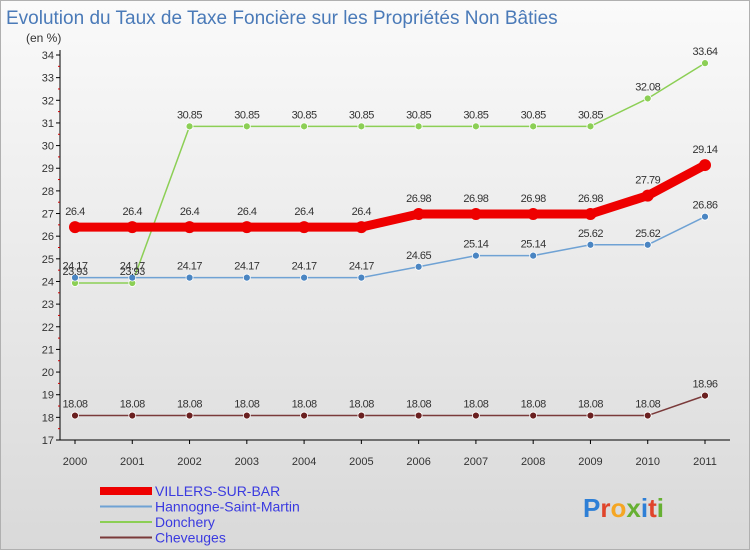 This screenshot has width=750, height=555. Describe the element at coordinates (48, 441) in the screenshot. I see `y-tick-label: 17` at that location.